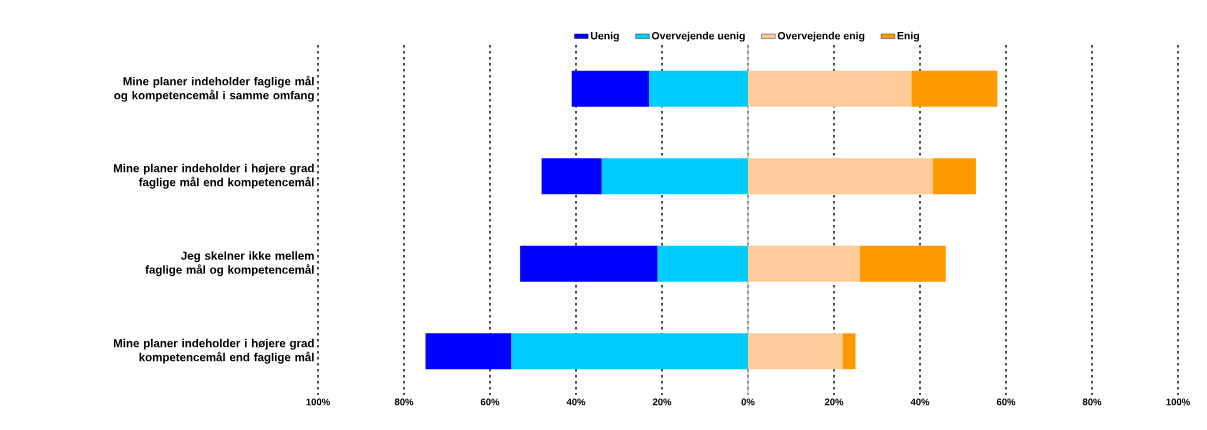 The width and height of the screenshot is (1207, 430). What do you see at coordinates (213, 351) in the screenshot?
I see `y-tick-label: Mine planer indeholder i højere grad kompetencemål end faglige mål` at bounding box center [213, 351].